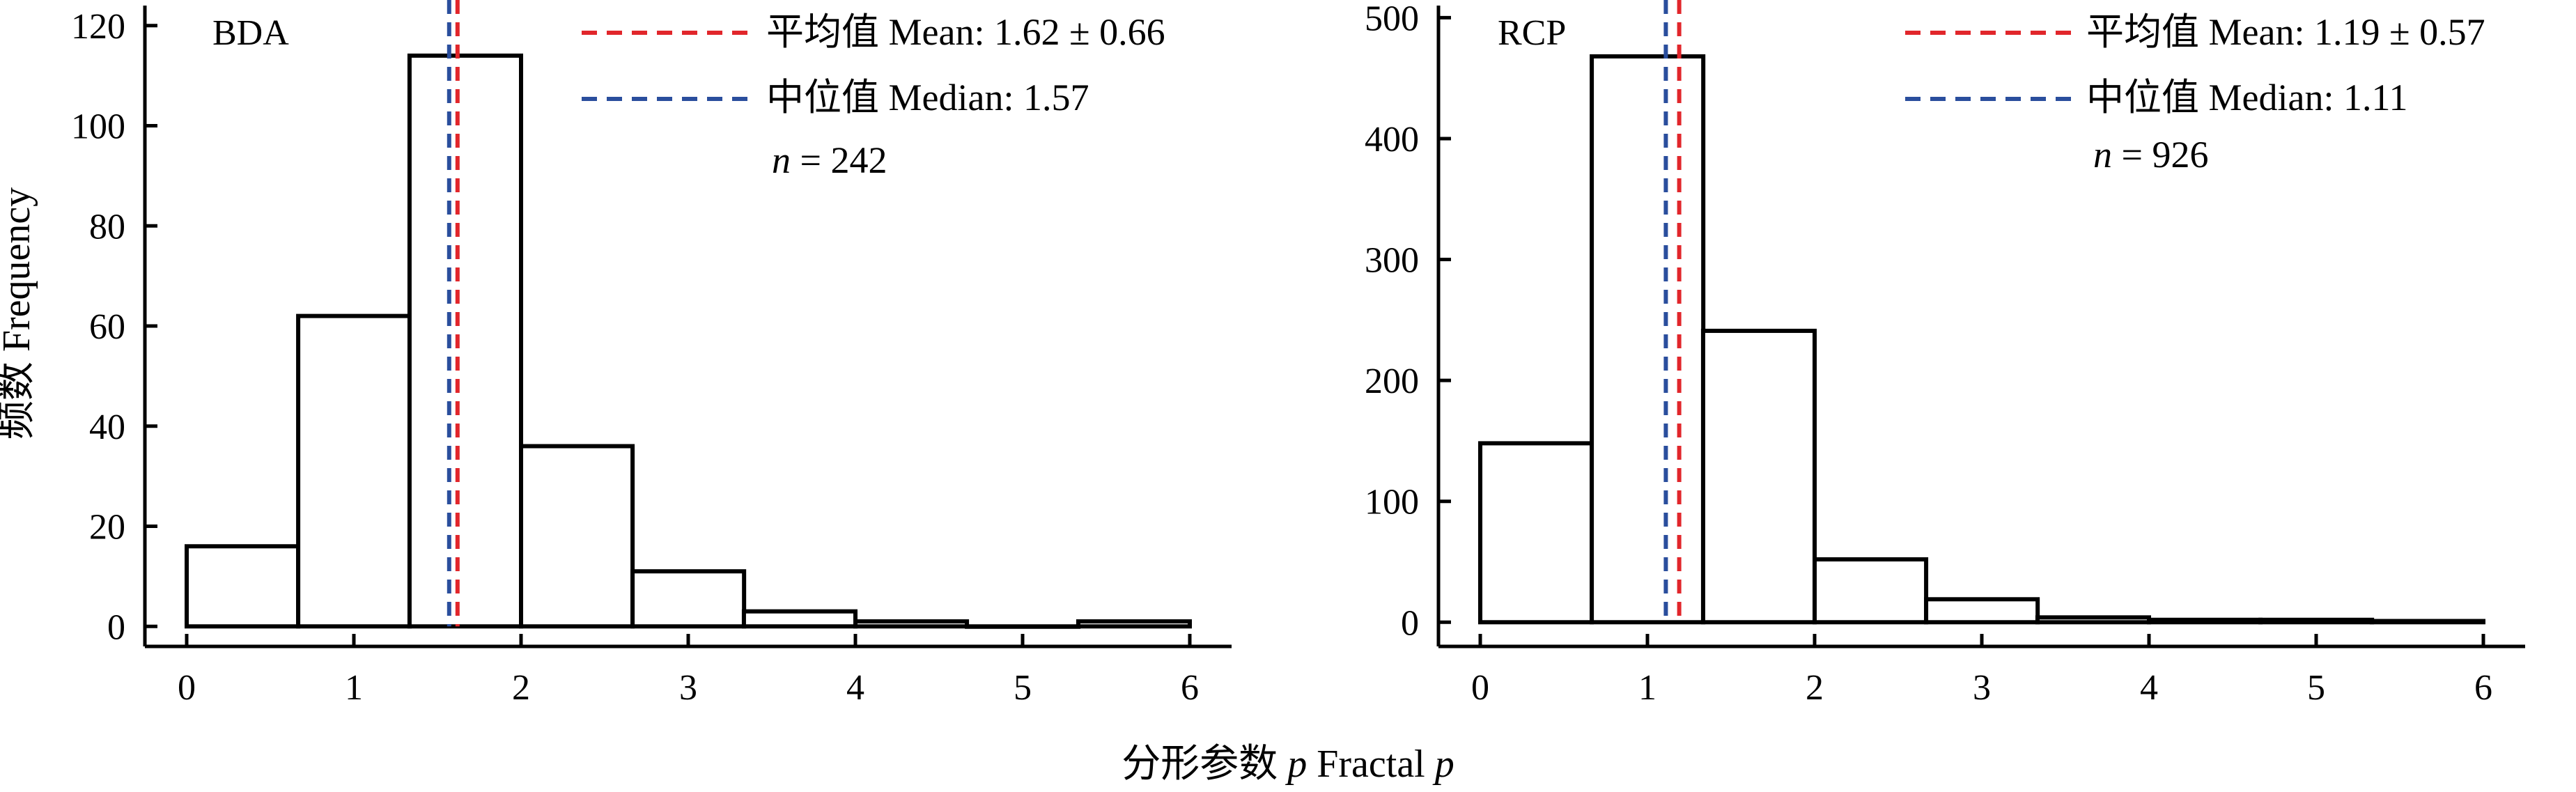  What do you see at coordinates (107, 227) in the screenshot?
I see `bda-y-tick-label: 80` at bounding box center [107, 227].